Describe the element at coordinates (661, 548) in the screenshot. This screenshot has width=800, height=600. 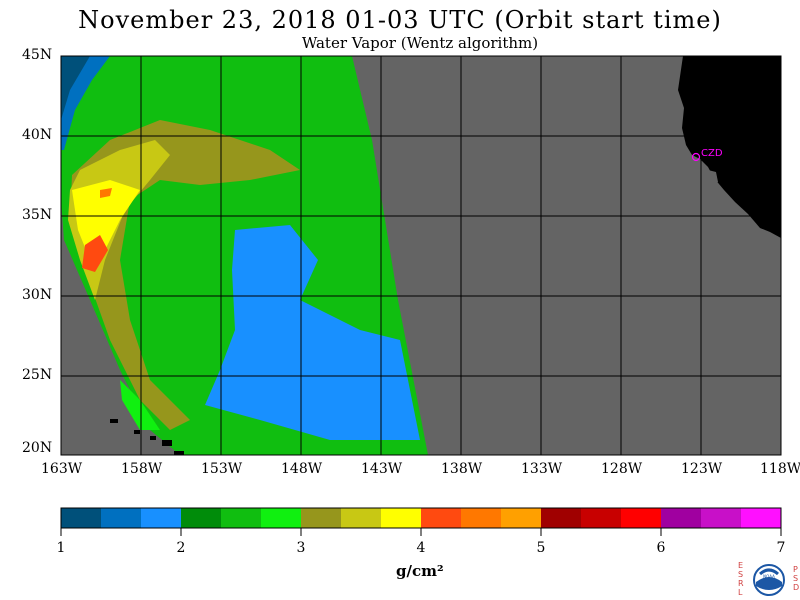
I see `colorbar-tick-label: 6` at that location.